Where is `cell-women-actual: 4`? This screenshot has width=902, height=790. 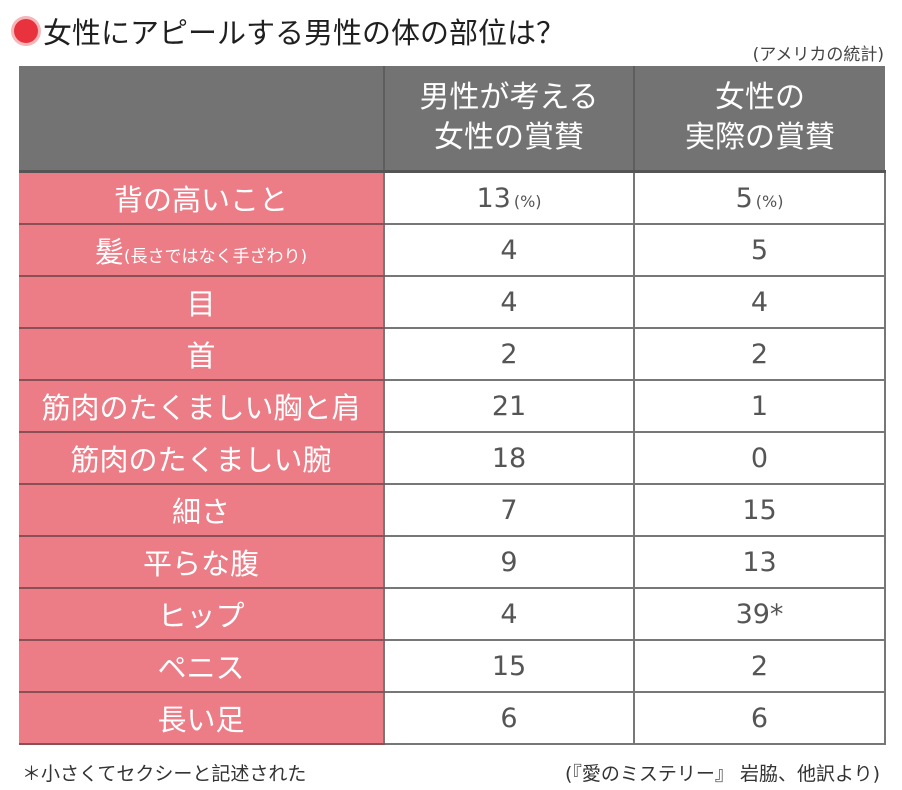 cell-women-actual: 4 is located at coordinates (760, 302).